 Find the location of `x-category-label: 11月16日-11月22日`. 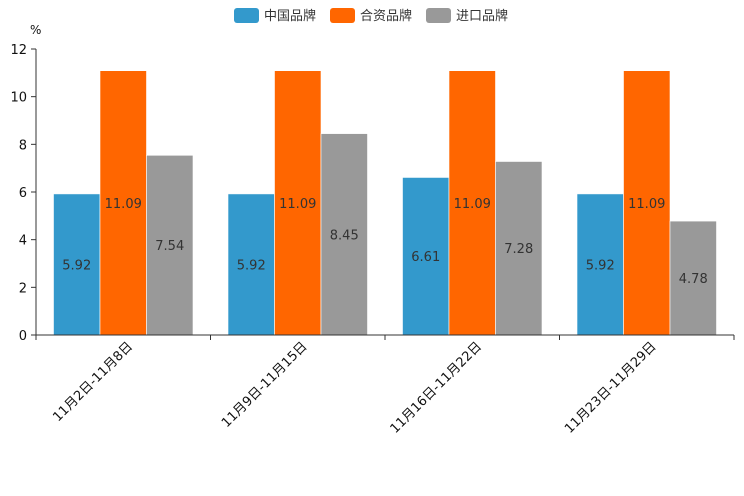

x-category-label: 11月16日-11月22日 is located at coordinates (436, 387).